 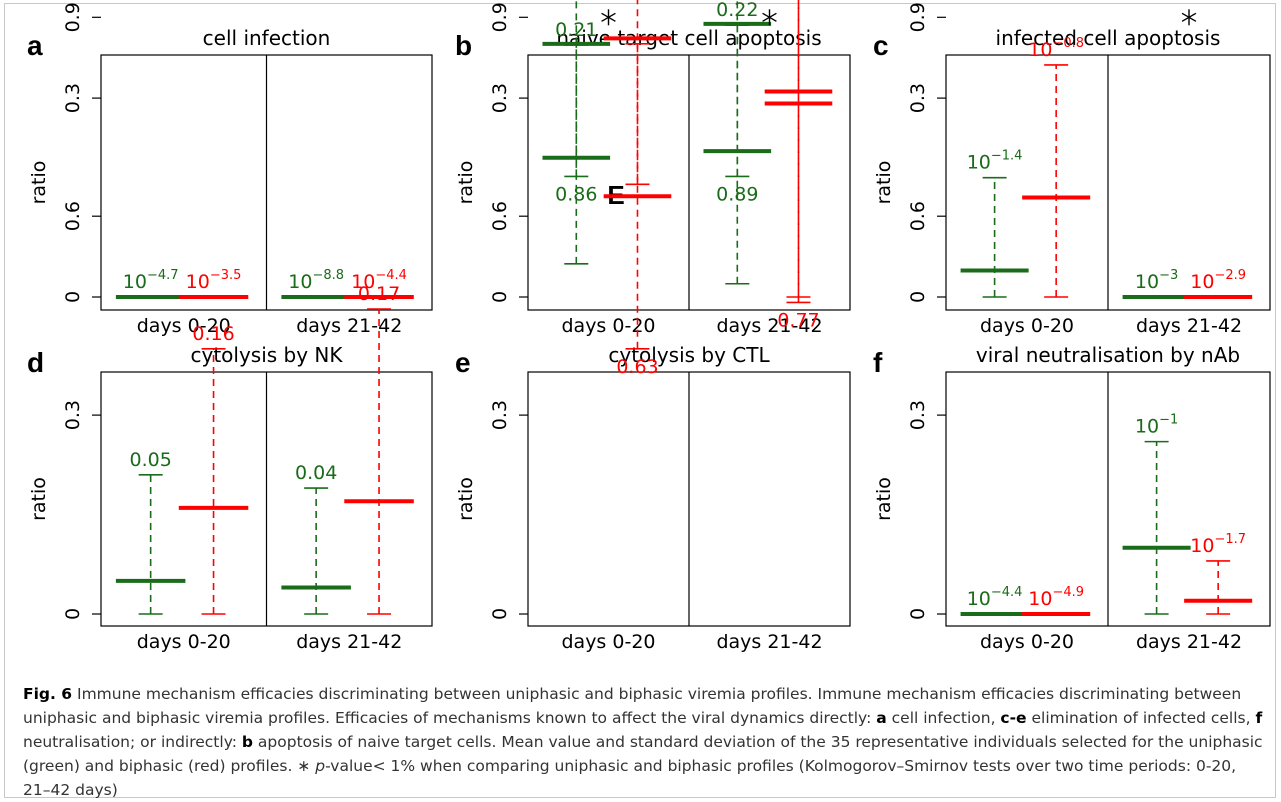 What do you see at coordinates (1168, 275) in the screenshot?
I see `value-label-exponent: −3` at bounding box center [1168, 275].